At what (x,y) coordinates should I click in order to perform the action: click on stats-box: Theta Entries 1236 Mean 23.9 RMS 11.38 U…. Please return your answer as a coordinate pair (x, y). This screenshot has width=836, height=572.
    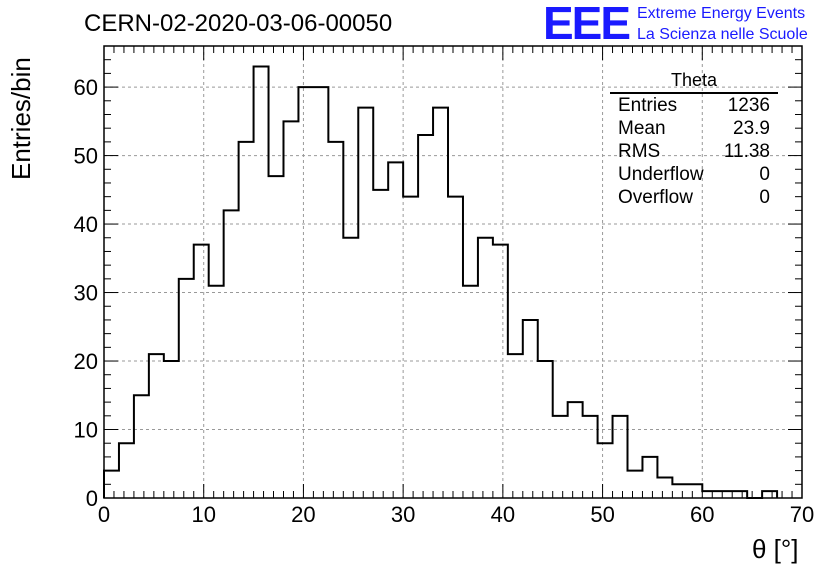
    Looking at the image, I should click on (694, 139).